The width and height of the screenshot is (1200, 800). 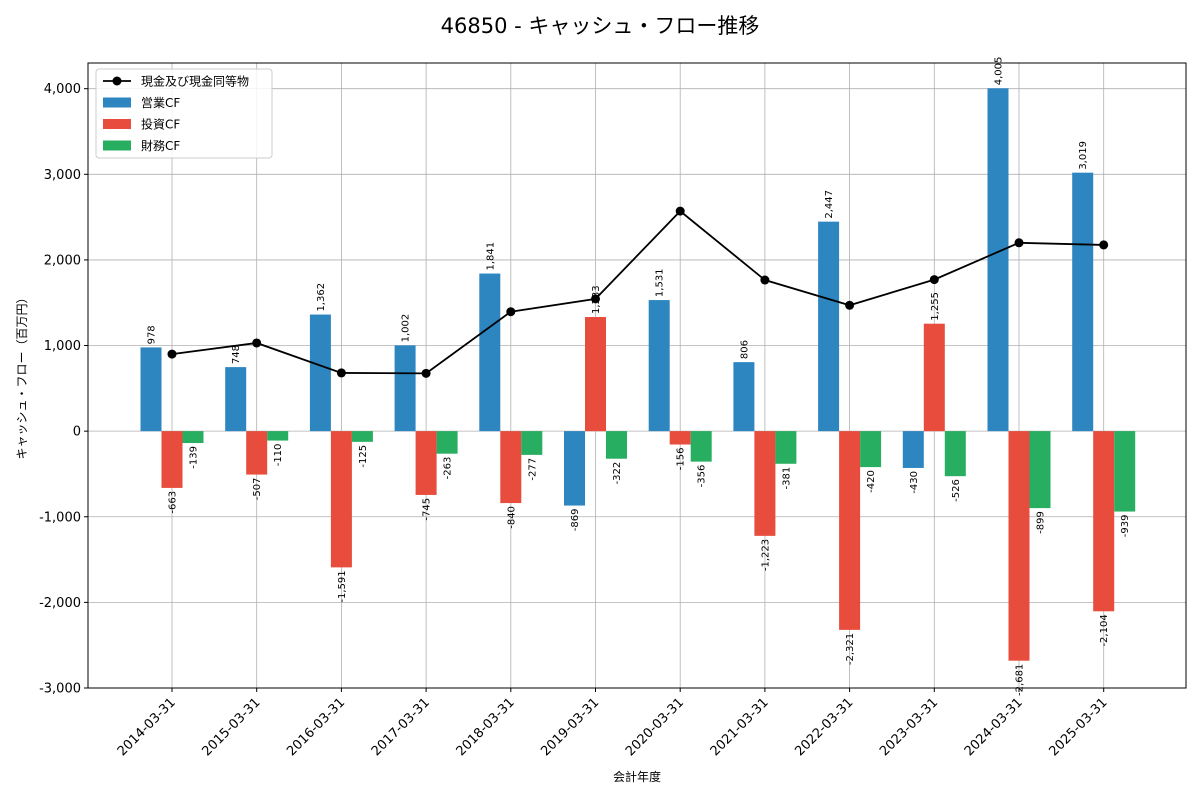 I want to click on data-label: -381, so click(x=786, y=478).